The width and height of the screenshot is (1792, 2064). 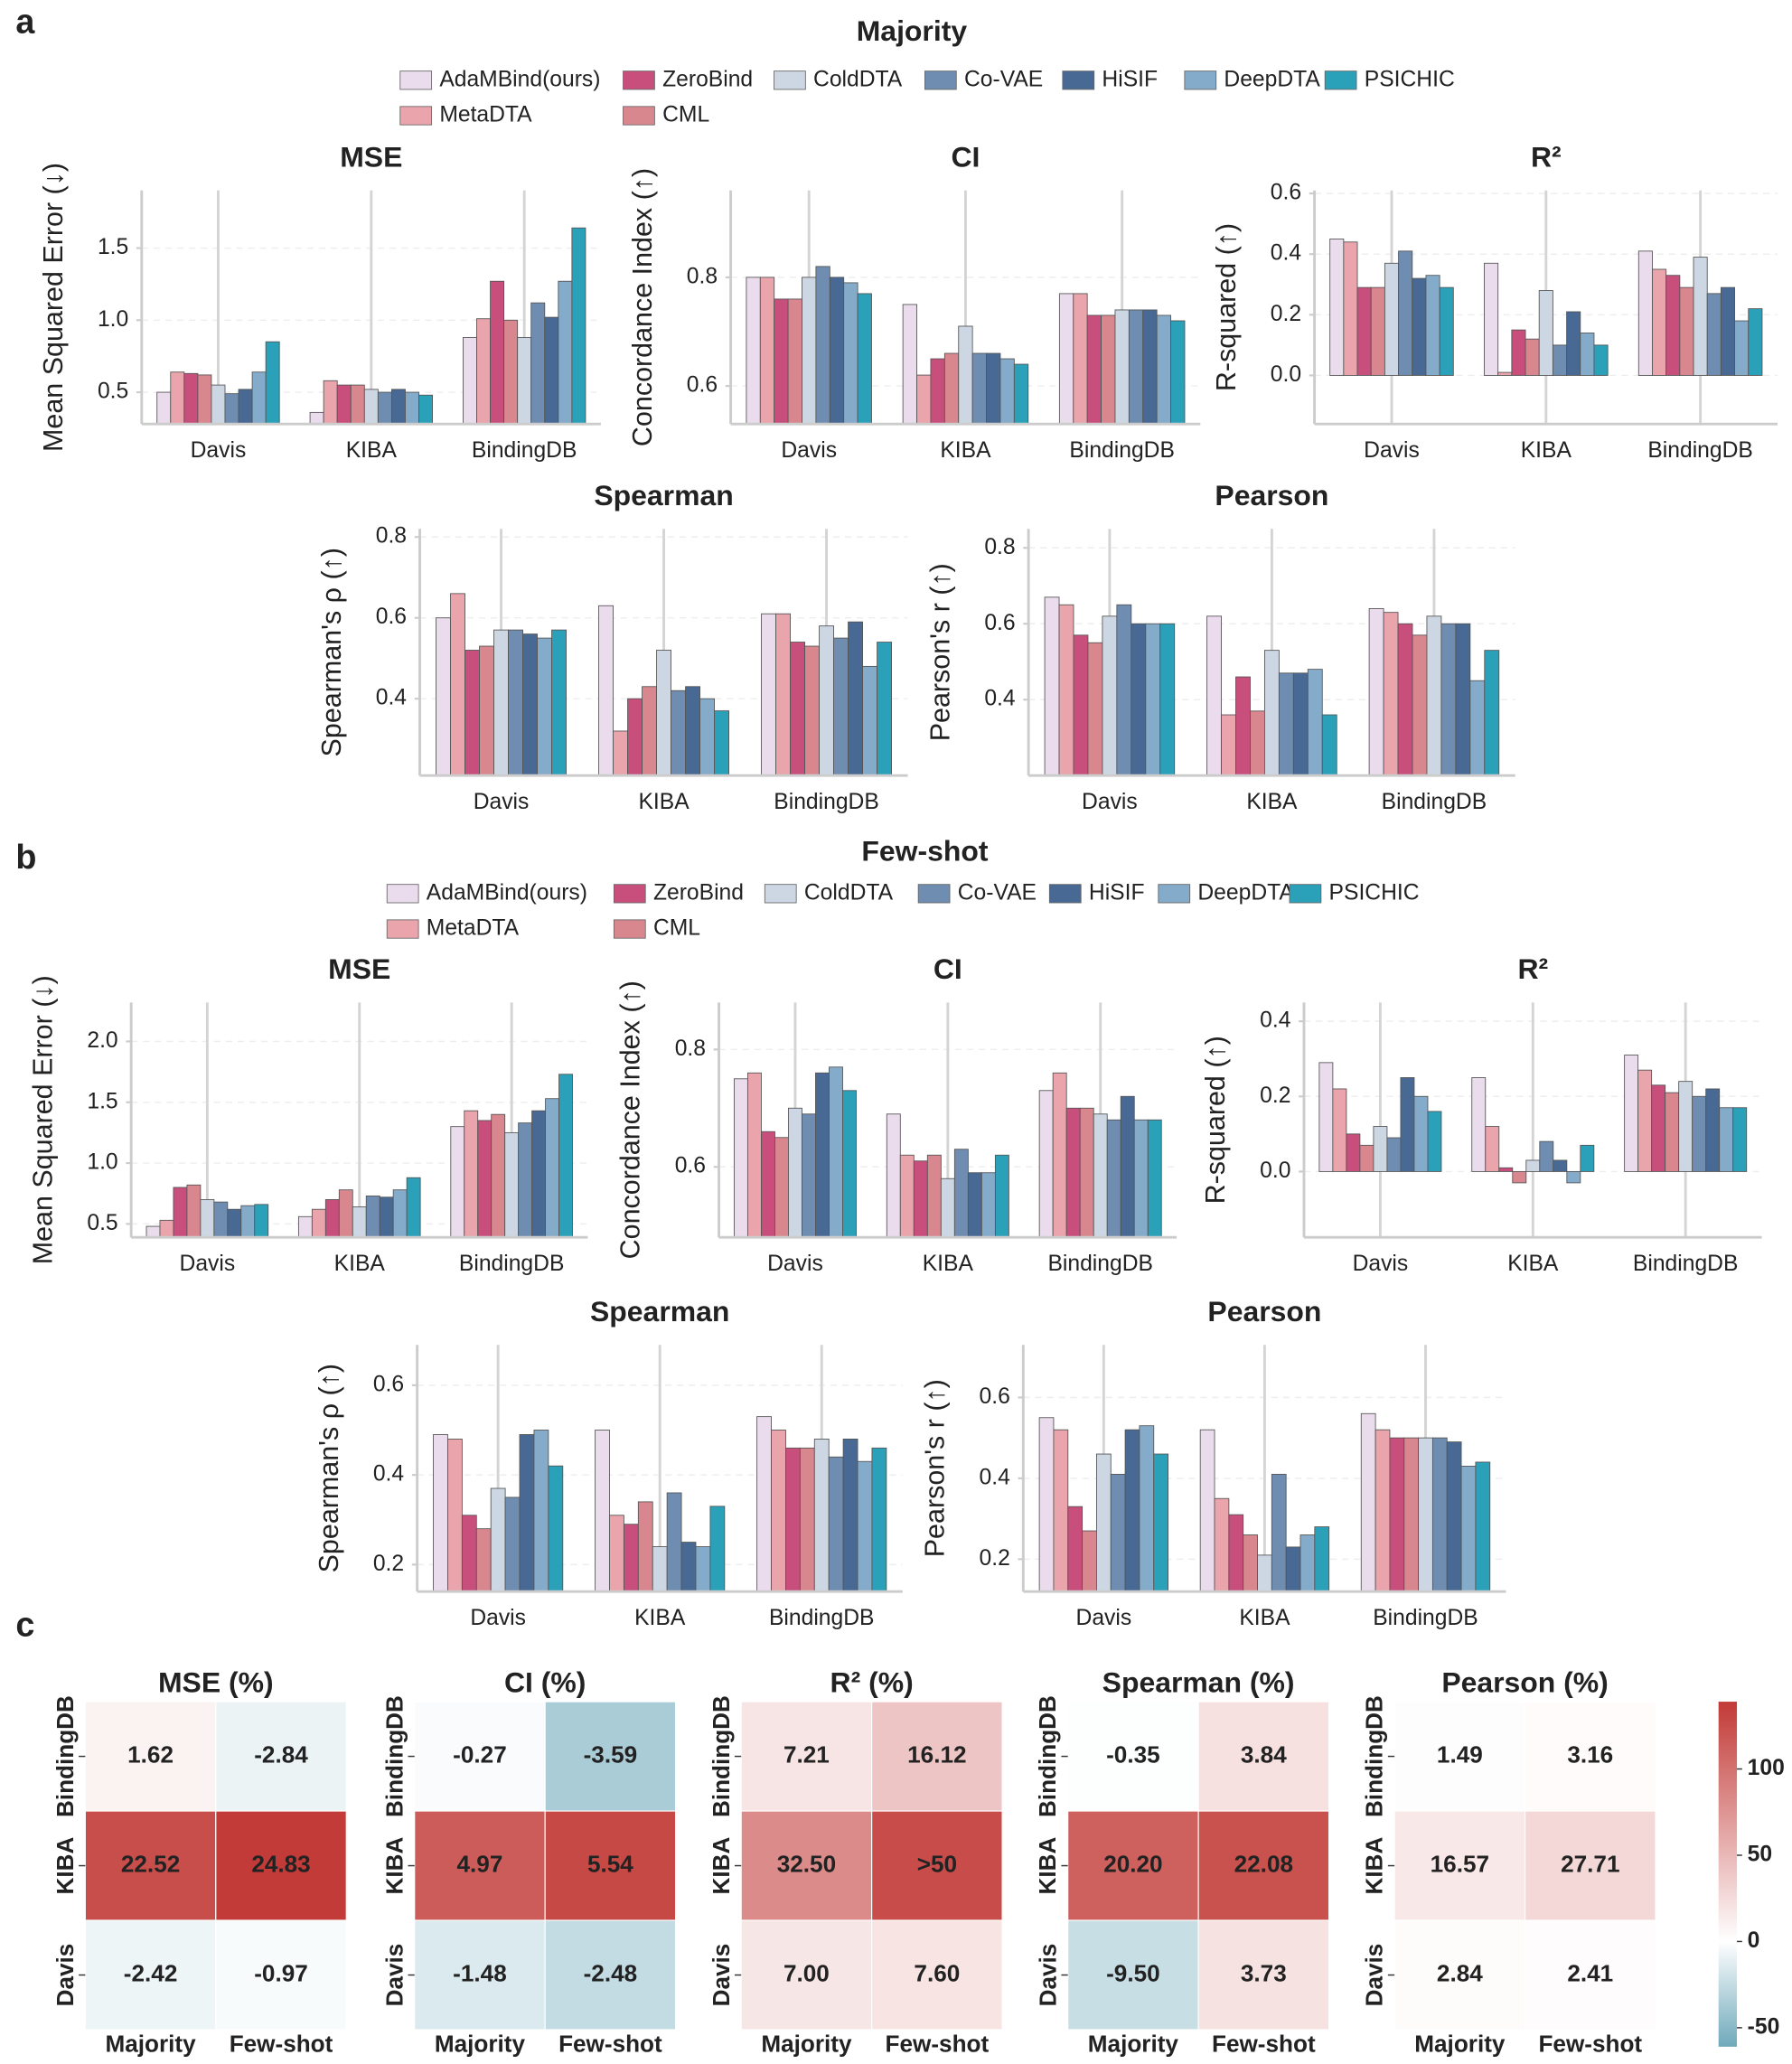 I want to click on y-tick-label: 0.6, so click(x=388, y=1384).